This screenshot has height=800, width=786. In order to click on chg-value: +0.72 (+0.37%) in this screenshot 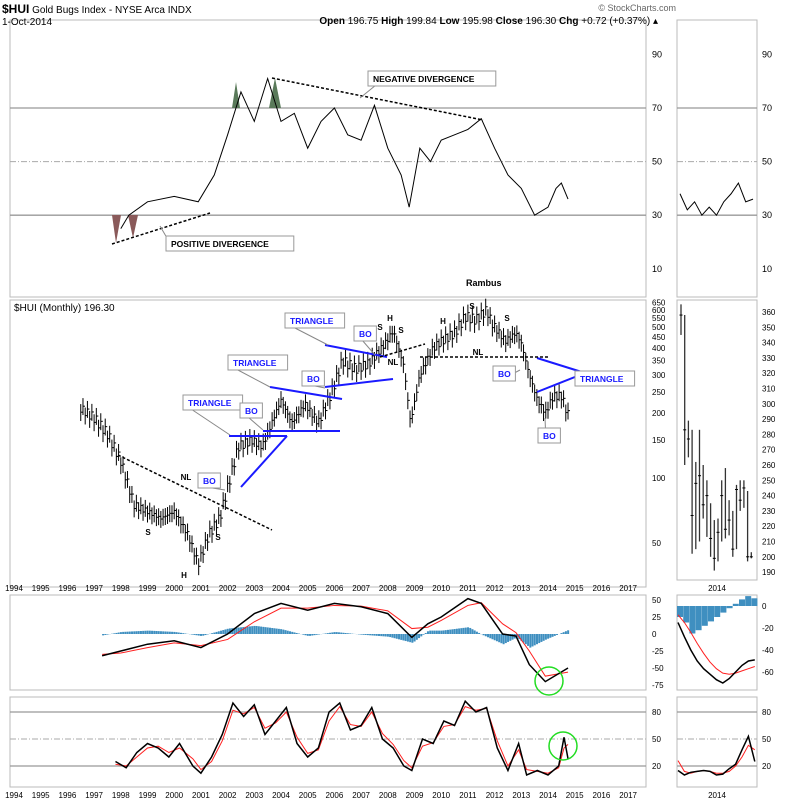, I will do `click(616, 21)`.